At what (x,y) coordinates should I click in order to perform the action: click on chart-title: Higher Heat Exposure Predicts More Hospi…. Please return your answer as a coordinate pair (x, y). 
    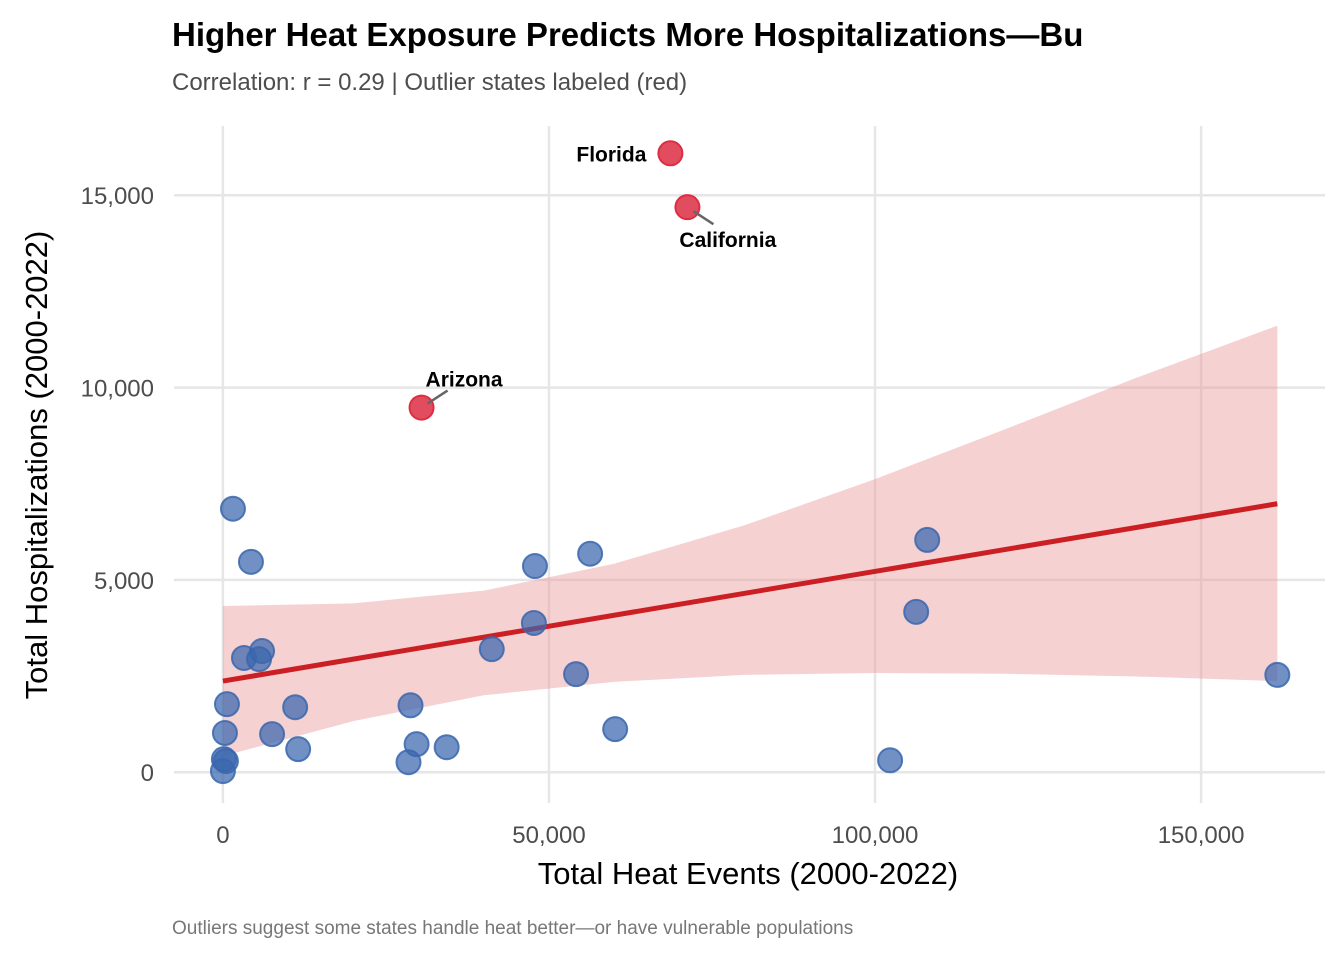
    Looking at the image, I should click on (628, 34).